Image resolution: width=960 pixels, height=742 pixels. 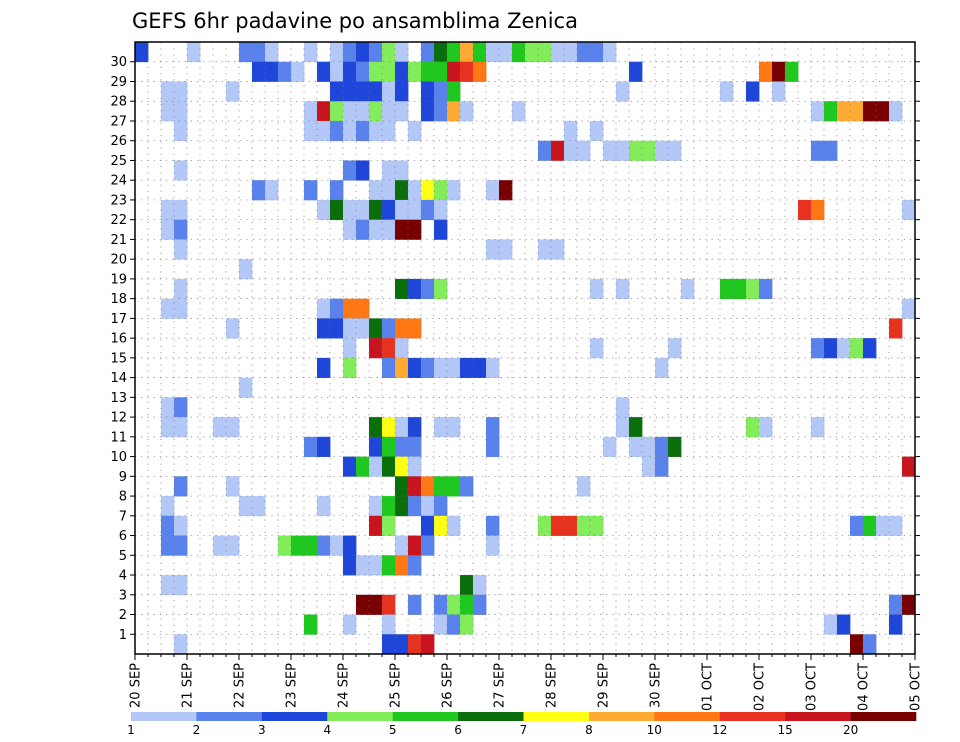 I want to click on x-tick-label: 23 SEP, so click(x=292, y=685).